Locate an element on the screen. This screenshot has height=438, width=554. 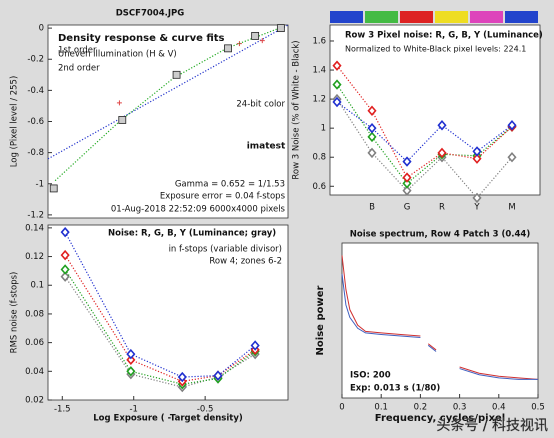
x-tick-label: 0.2 is located at coordinates (421, 408).